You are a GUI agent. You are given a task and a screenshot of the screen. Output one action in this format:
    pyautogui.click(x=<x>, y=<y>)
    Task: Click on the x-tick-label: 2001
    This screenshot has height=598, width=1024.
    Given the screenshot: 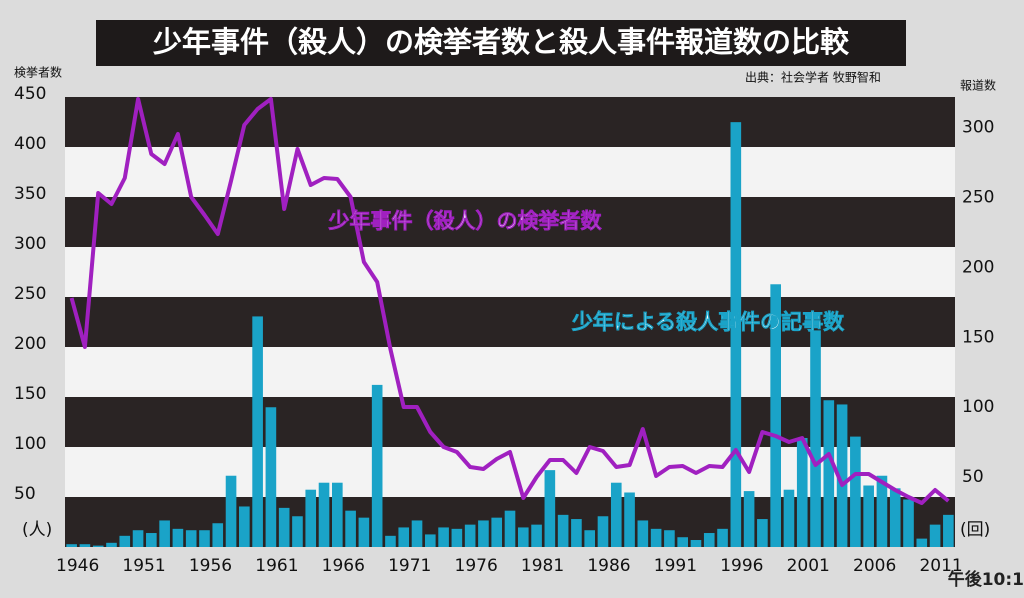 What is the action you would take?
    pyautogui.click(x=808, y=566)
    